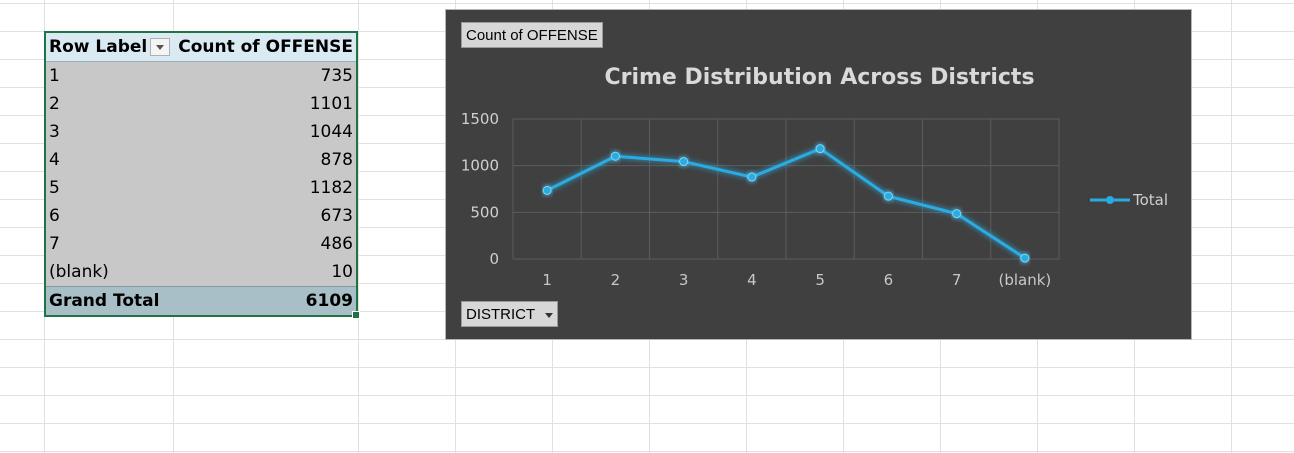  I want to click on pivot-row-value: 1182, so click(331, 188).